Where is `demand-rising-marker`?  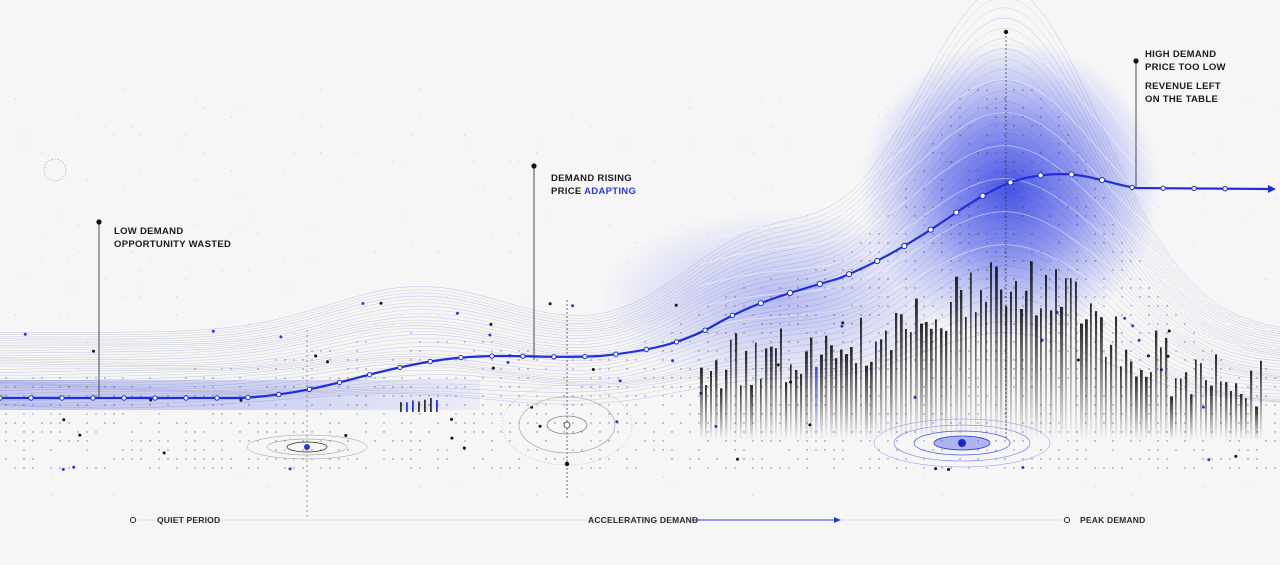
demand-rising-marker is located at coordinates (534, 166).